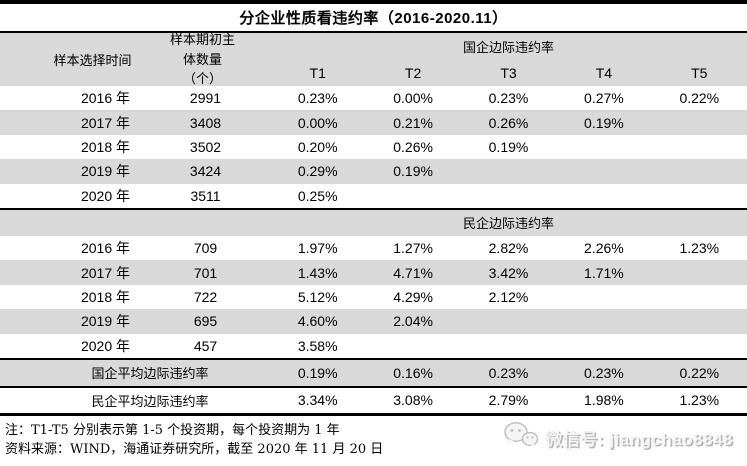 The image size is (747, 466). What do you see at coordinates (205, 146) in the screenshot?
I see `entity-count-cell: 3502` at bounding box center [205, 146].